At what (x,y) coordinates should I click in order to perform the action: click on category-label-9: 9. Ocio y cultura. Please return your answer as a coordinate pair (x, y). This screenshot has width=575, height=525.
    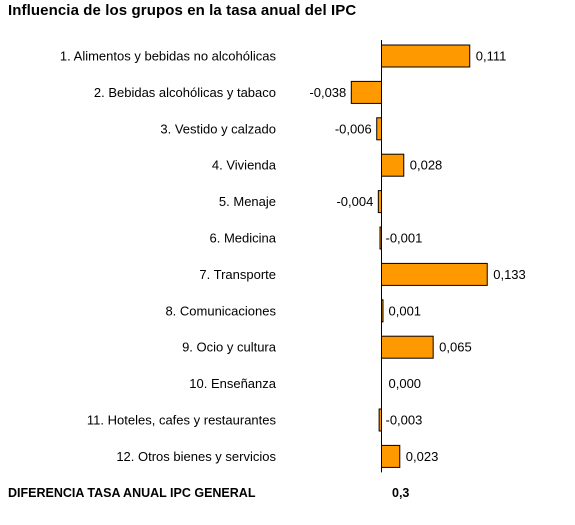
    Looking at the image, I should click on (229, 347).